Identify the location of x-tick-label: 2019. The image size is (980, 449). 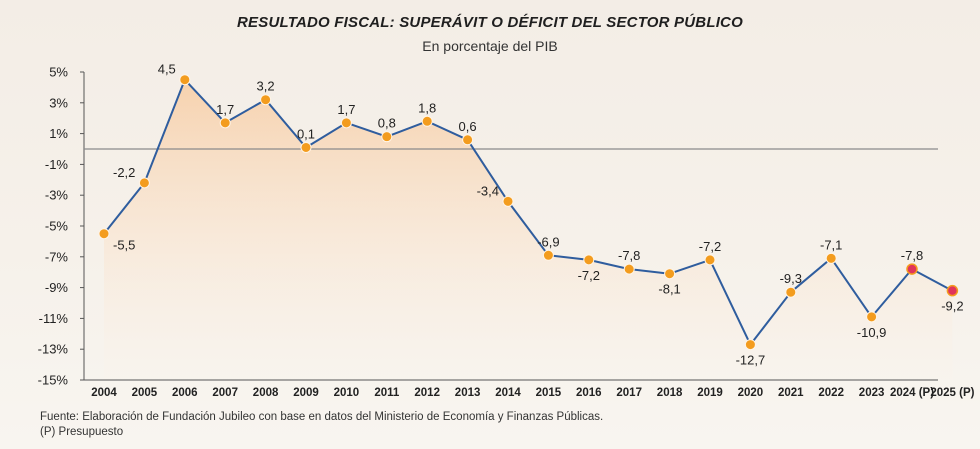
(710, 393).